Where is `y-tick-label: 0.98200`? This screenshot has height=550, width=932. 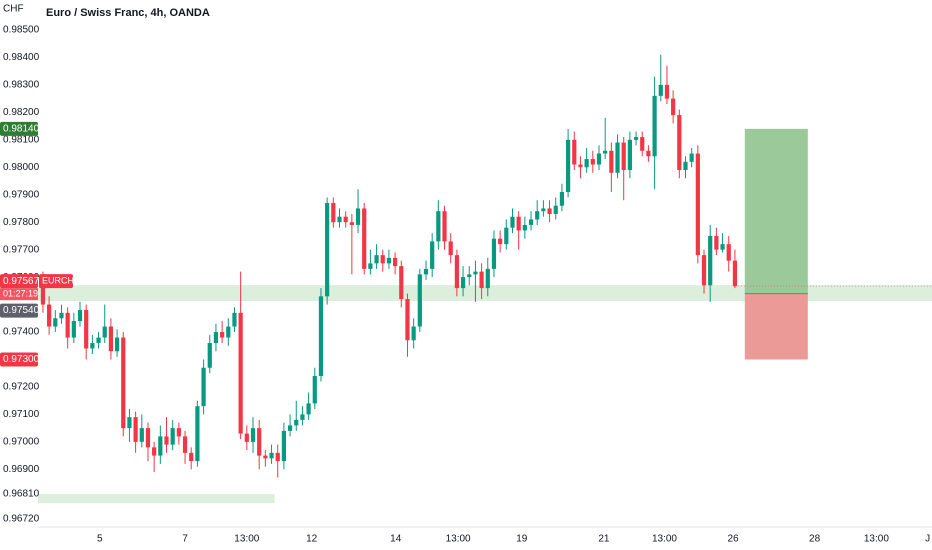 y-tick-label: 0.98200 is located at coordinates (21, 112).